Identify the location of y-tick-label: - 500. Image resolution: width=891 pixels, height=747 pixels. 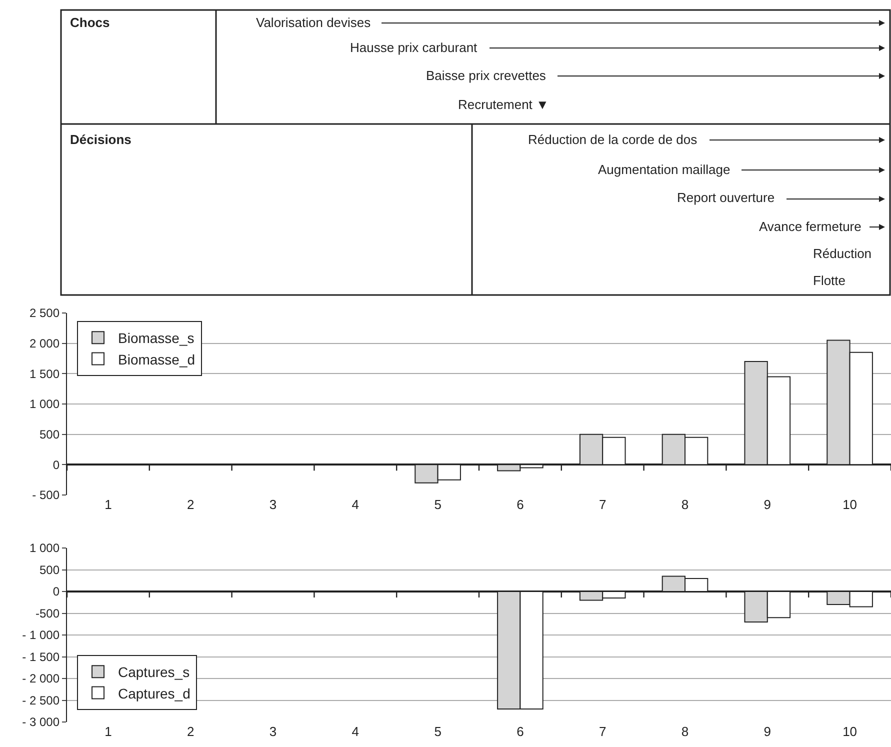
(46, 495).